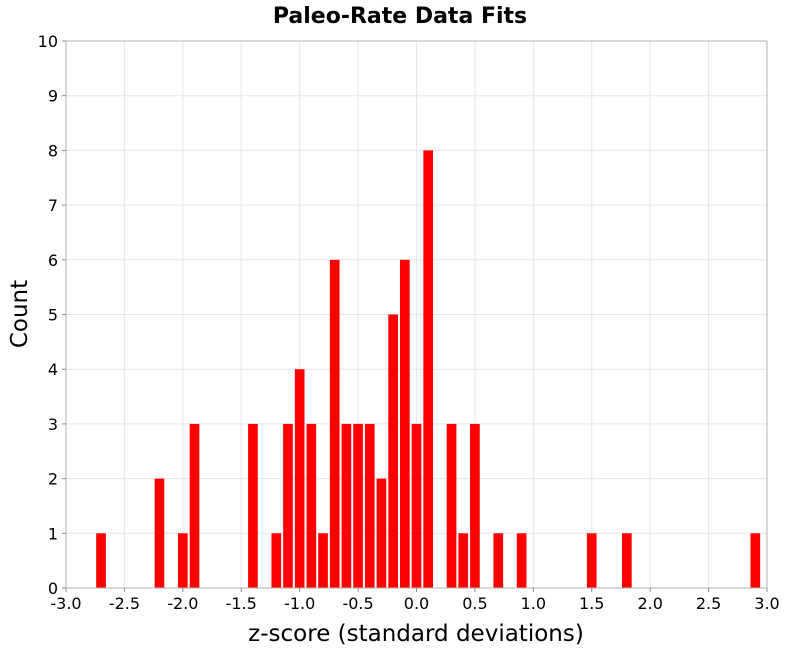 The width and height of the screenshot is (800, 650). Describe the element at coordinates (20, 314) in the screenshot. I see `y-axis-label: Count` at that location.